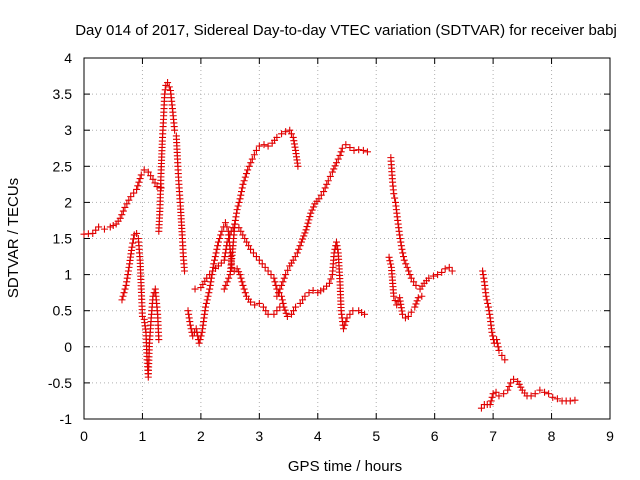 This screenshot has height=480, width=640. Describe the element at coordinates (63, 311) in the screenshot. I see `y-tick-label: 0.5` at that location.